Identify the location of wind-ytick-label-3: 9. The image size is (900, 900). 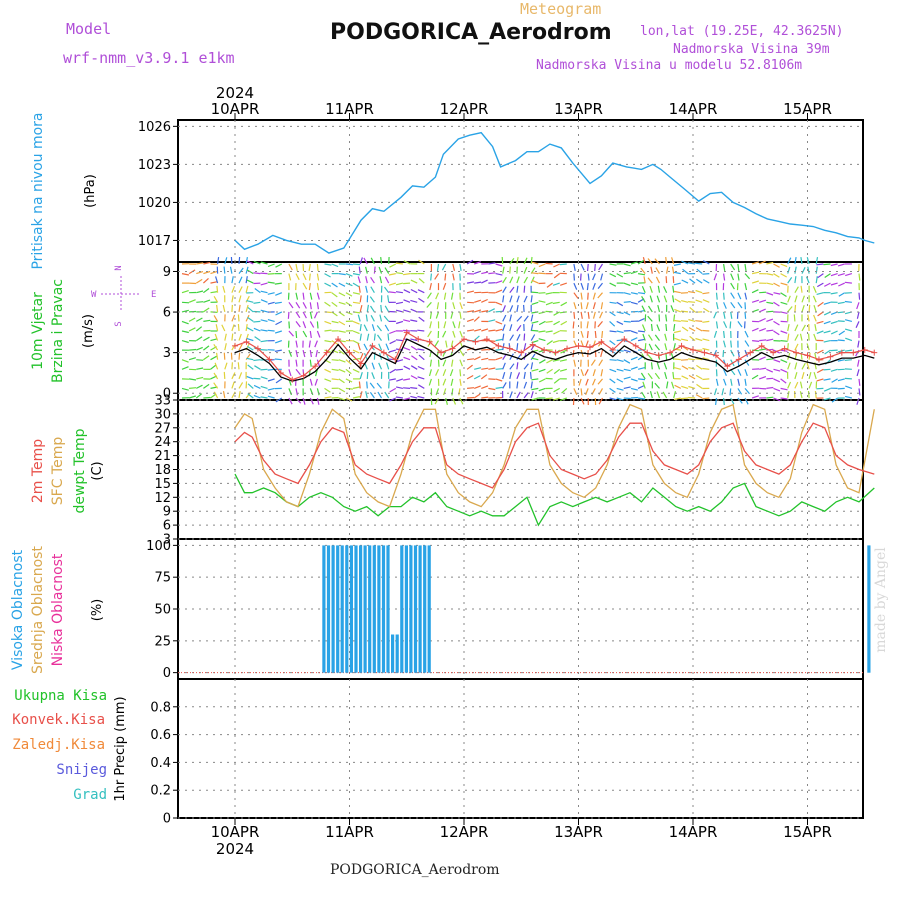
(167, 272).